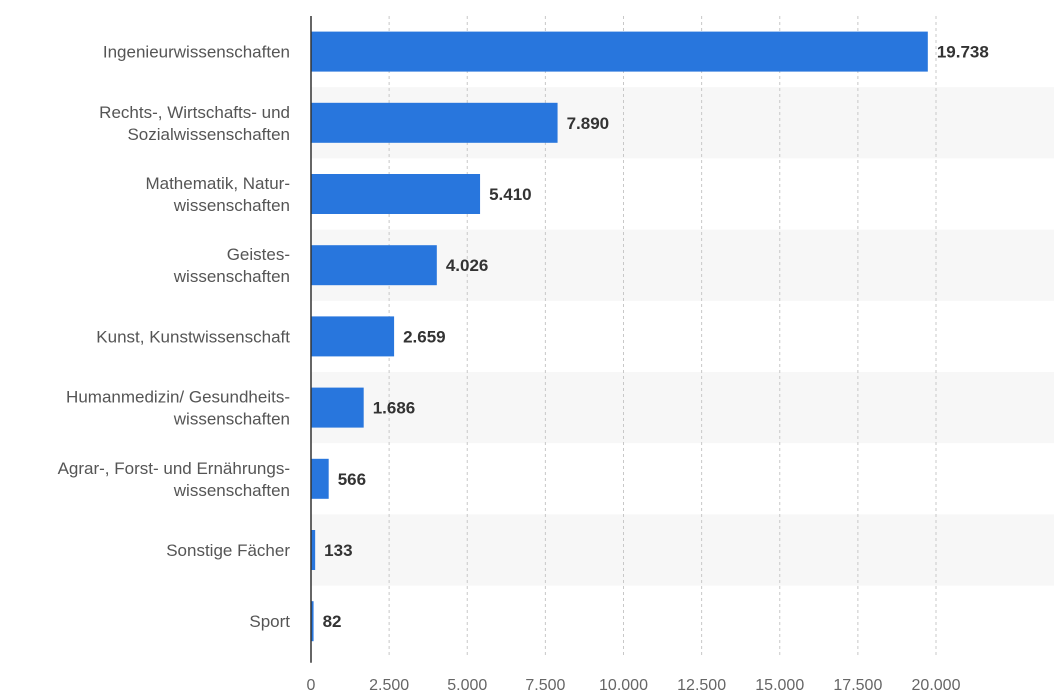 The width and height of the screenshot is (1054, 699). I want to click on category-label-line: Geistes-, so click(258, 254).